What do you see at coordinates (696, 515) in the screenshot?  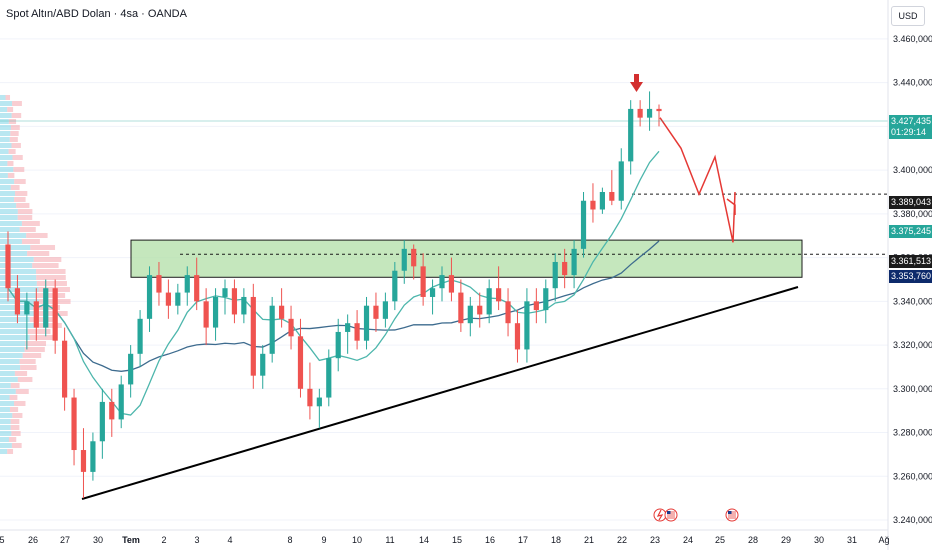 I see `event-markers` at bounding box center [696, 515].